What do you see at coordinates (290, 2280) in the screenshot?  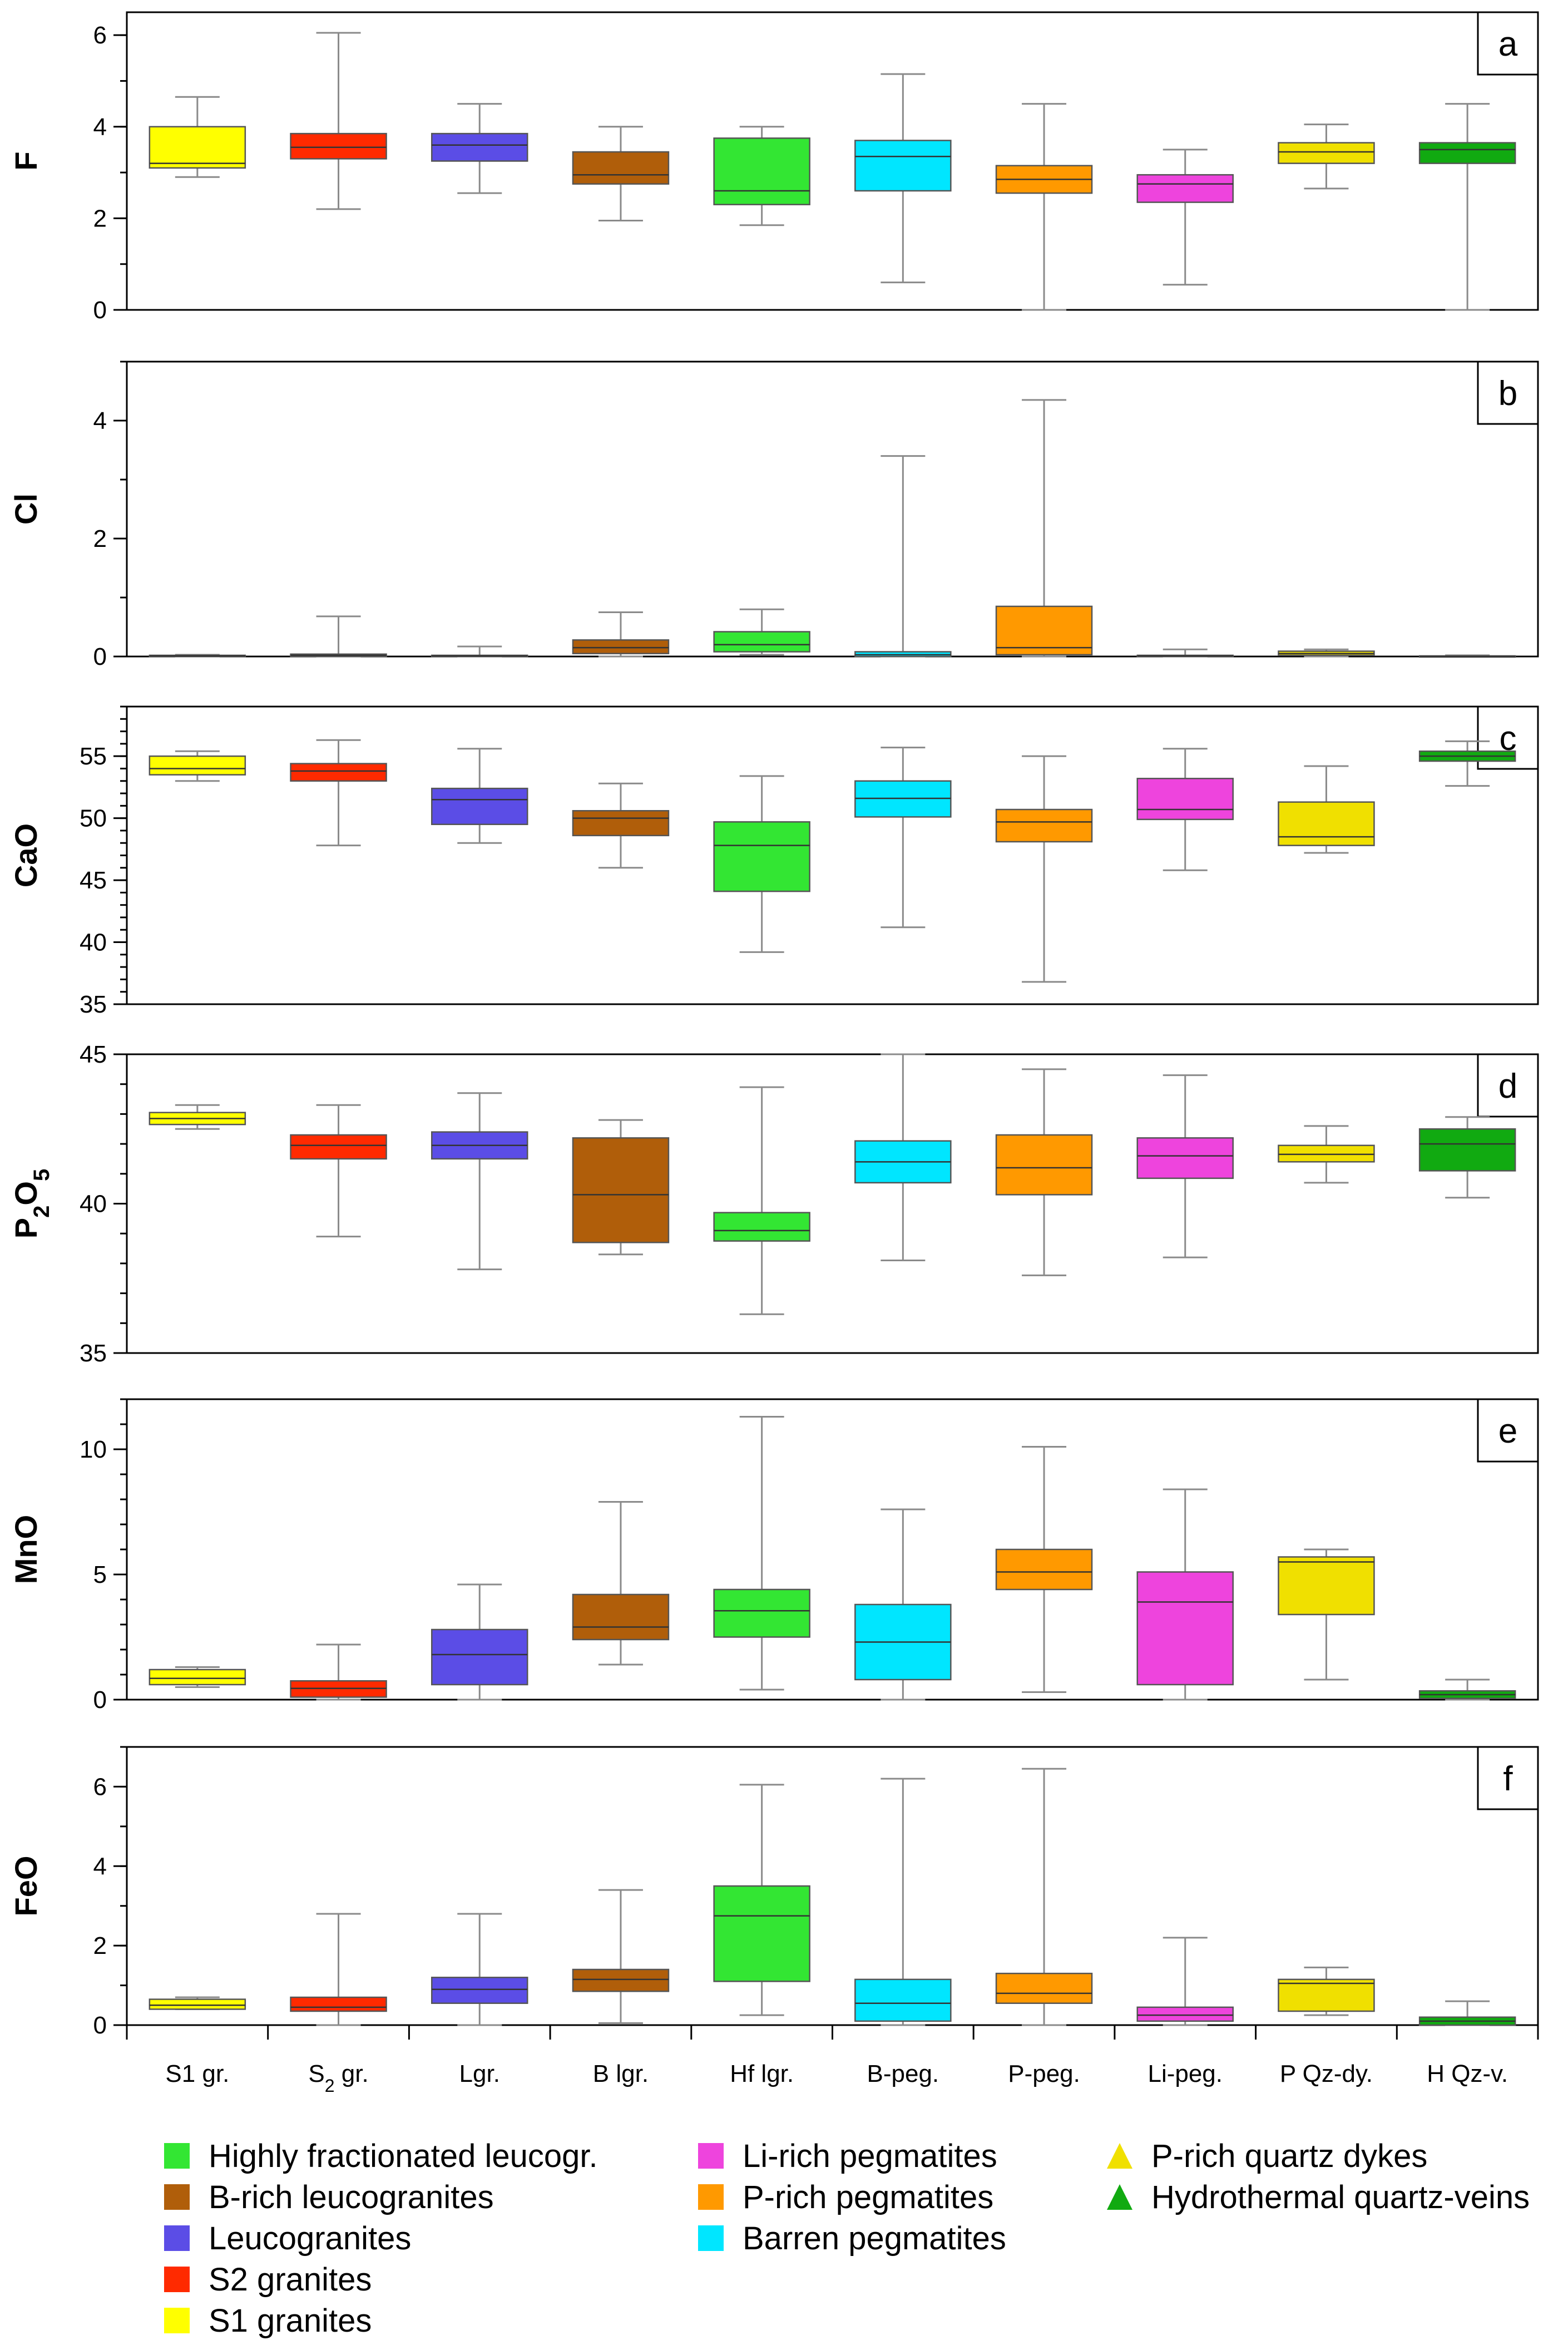 I see `legend-label: S2 granites` at bounding box center [290, 2280].